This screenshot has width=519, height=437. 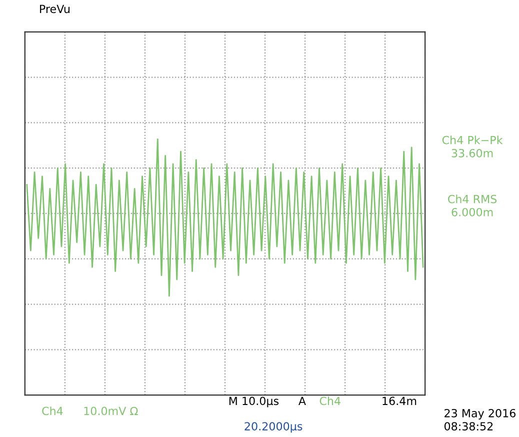 What do you see at coordinates (55, 9) in the screenshot?
I see `text: PreVu` at bounding box center [55, 9].